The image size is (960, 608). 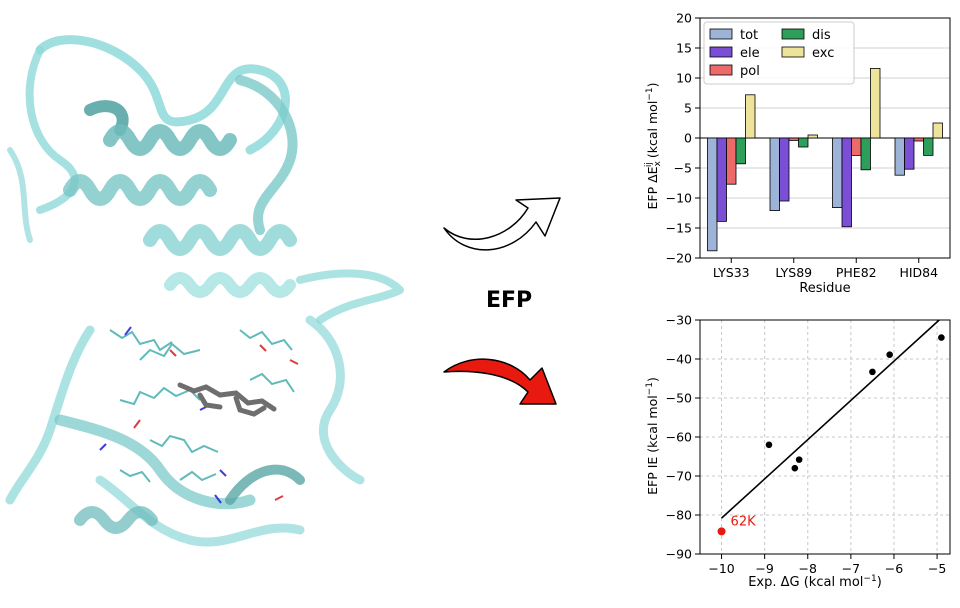 I want to click on bar-x-tick-label: HID84, so click(x=918, y=272).